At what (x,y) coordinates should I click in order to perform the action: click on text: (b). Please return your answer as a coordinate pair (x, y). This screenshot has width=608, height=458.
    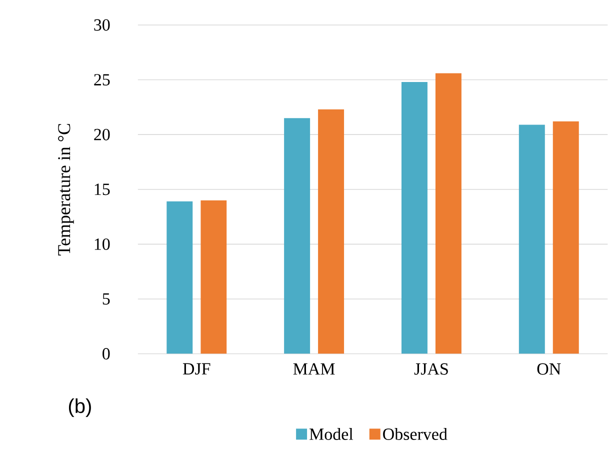
    Looking at the image, I should click on (79, 408).